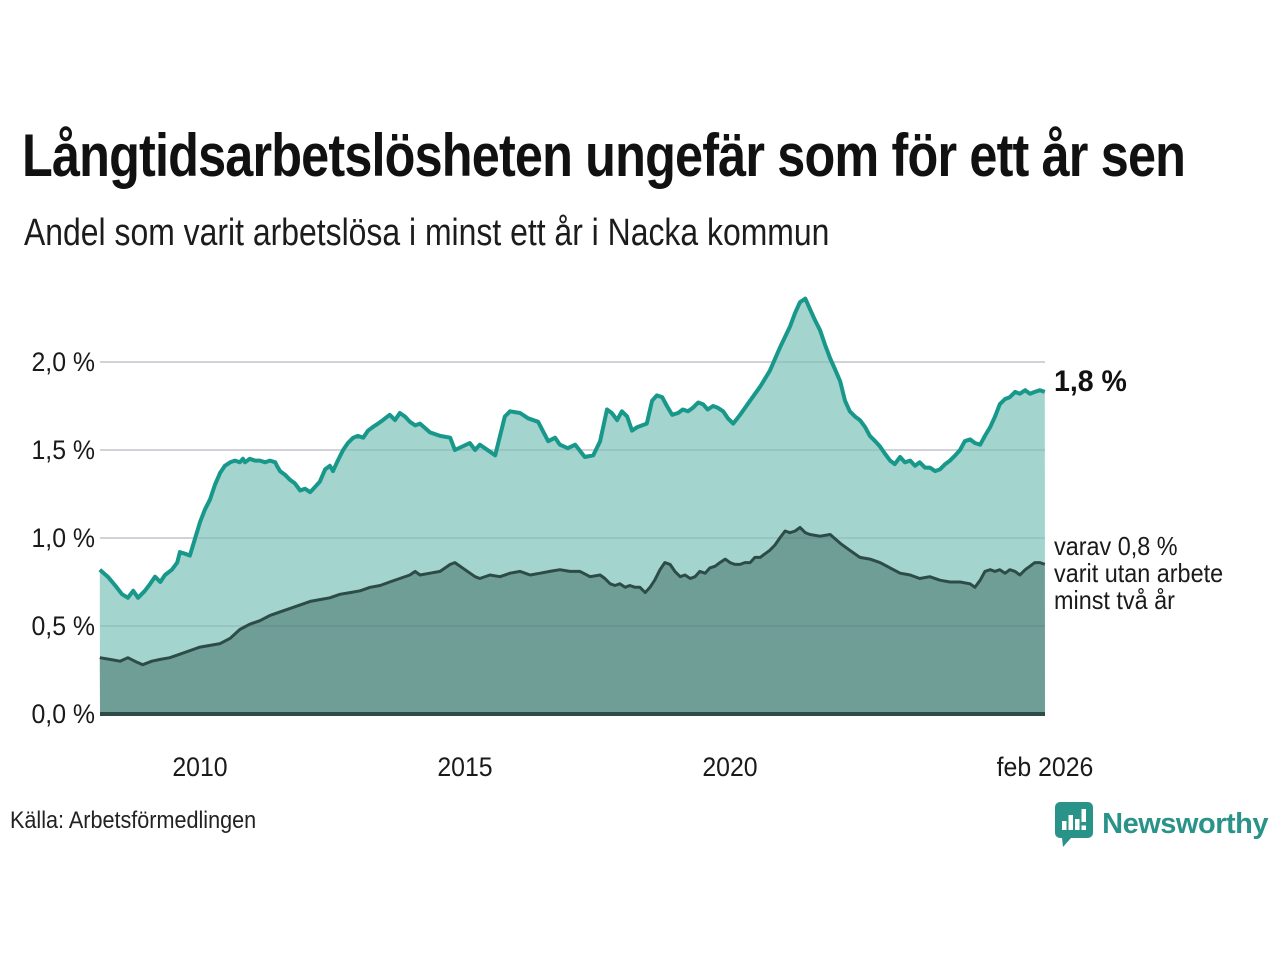 The image size is (1280, 960). What do you see at coordinates (1116, 546) in the screenshot?
I see `breakdown-line-1: varav 0,8 %` at bounding box center [1116, 546].